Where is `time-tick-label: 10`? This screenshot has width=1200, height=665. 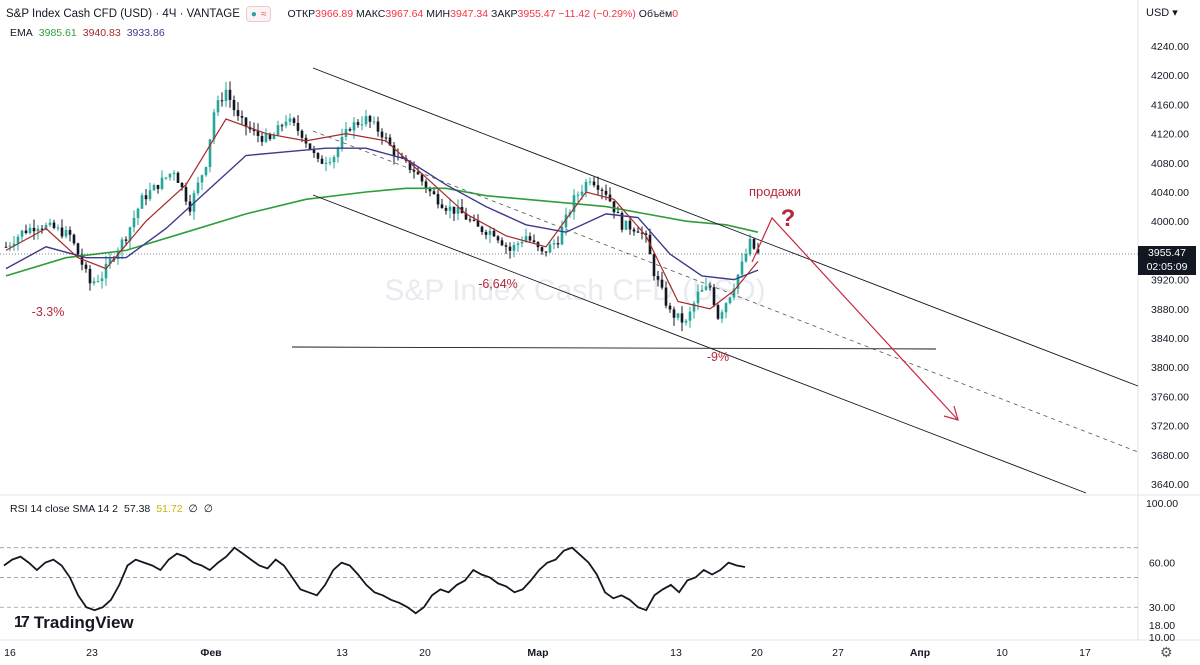
time-tick-label: 10 is located at coordinates (1002, 653).